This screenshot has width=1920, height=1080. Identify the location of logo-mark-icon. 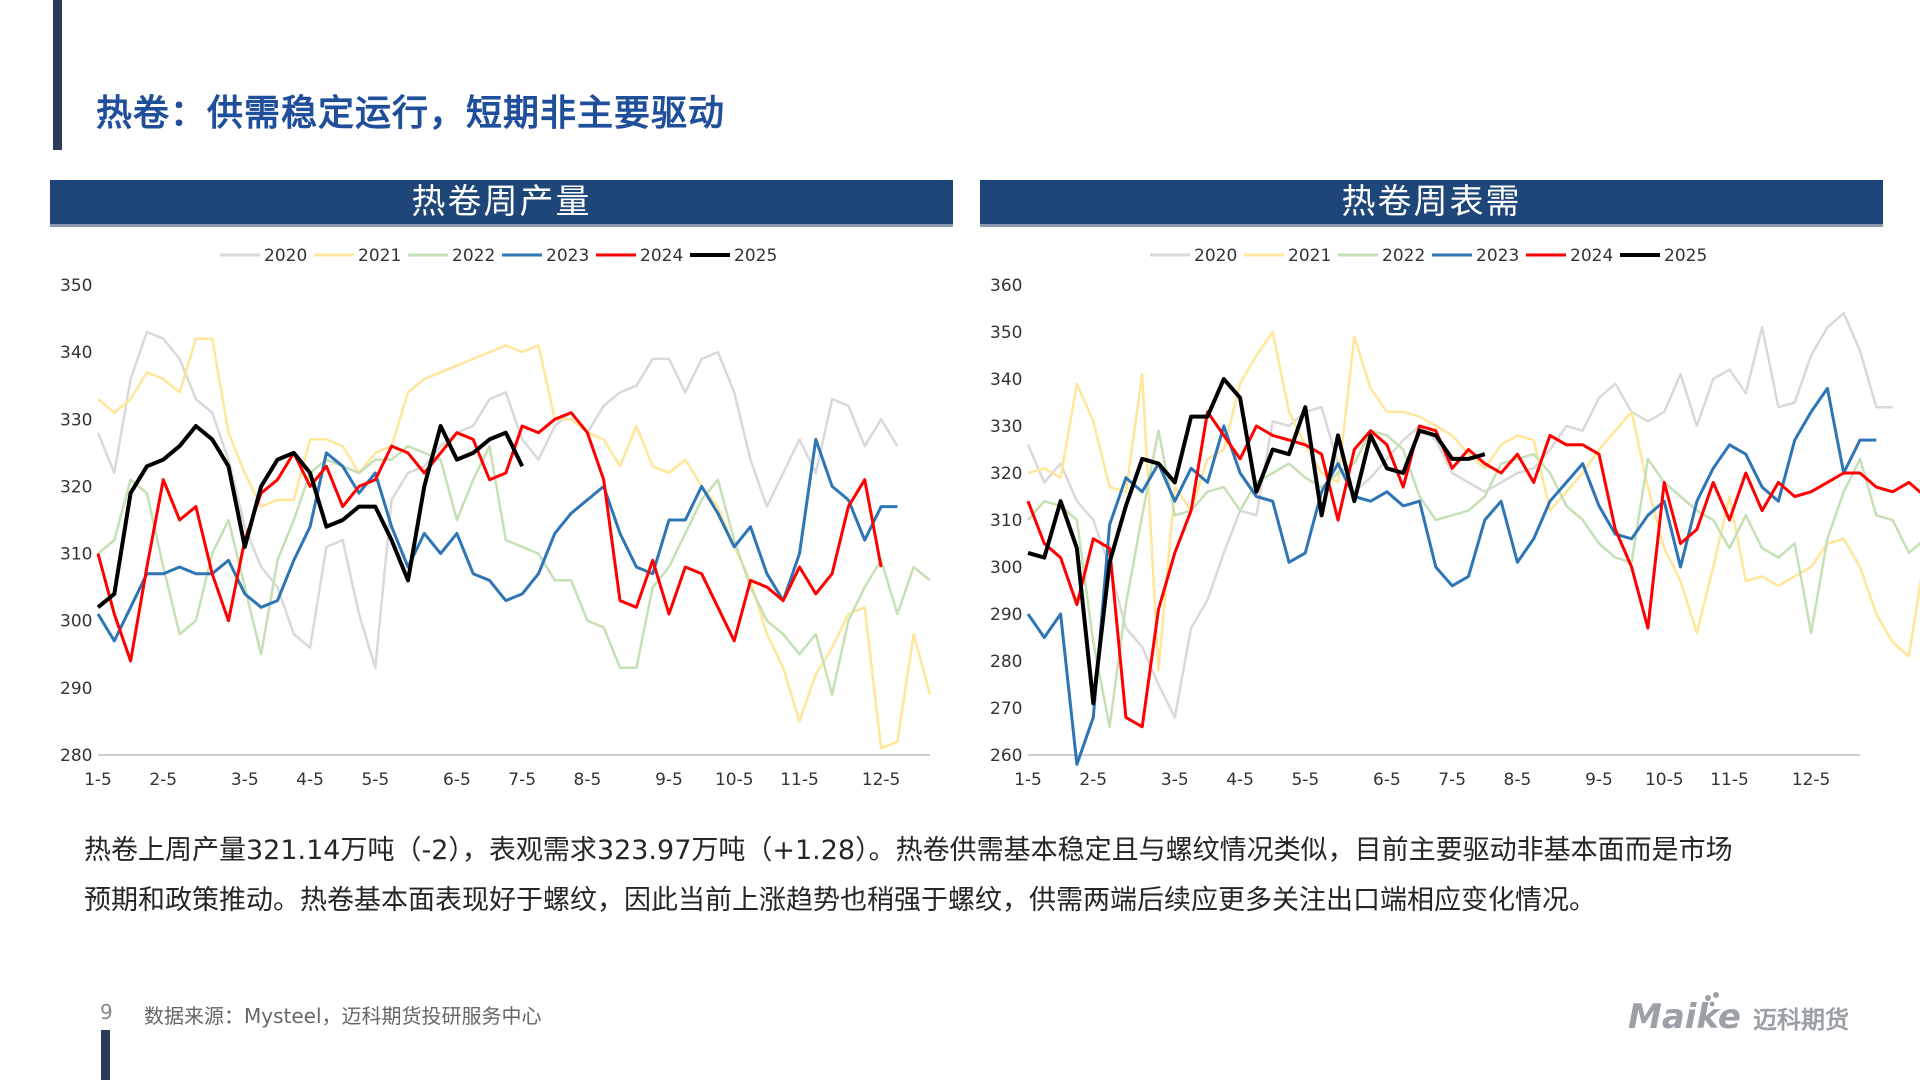
(1712, 999).